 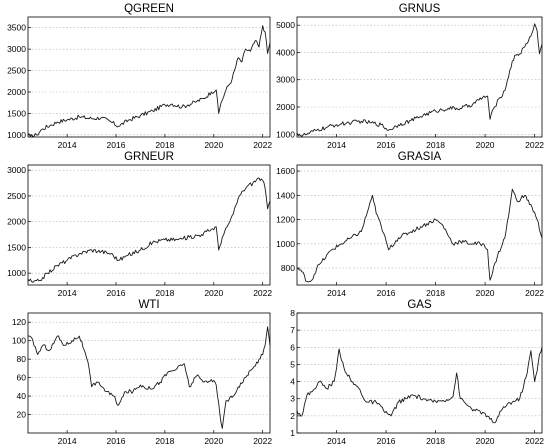 What do you see at coordinates (420, 9) in the screenshot?
I see `chart-title: GRNUS` at bounding box center [420, 9].